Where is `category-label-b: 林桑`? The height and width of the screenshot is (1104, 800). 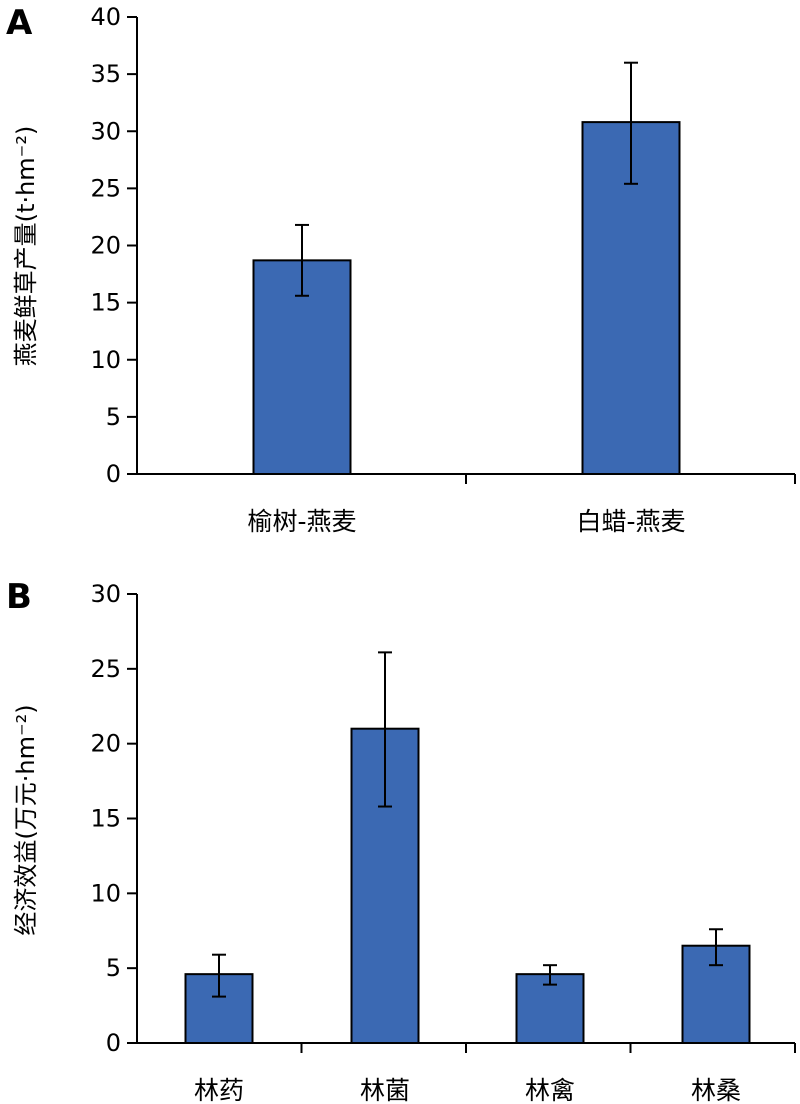
category-label-b: 林桑 is located at coordinates (716, 1090).